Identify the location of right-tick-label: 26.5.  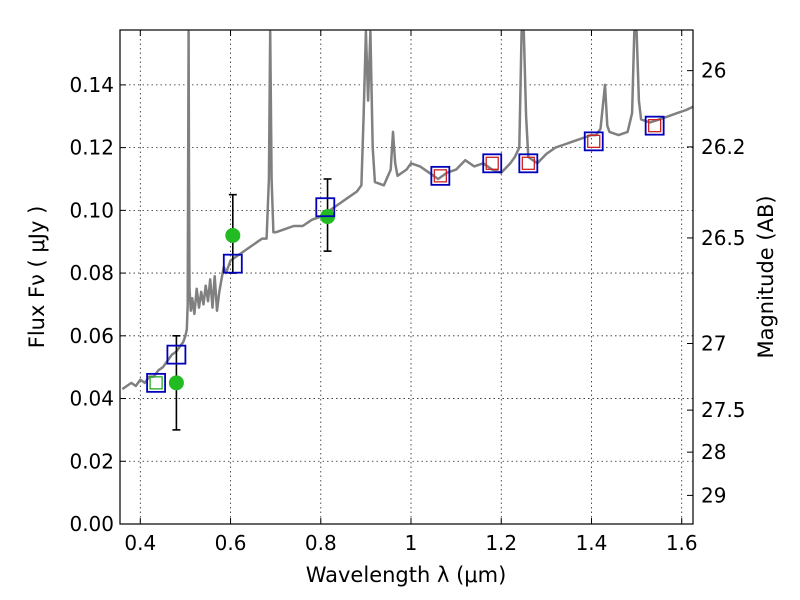
(723, 238).